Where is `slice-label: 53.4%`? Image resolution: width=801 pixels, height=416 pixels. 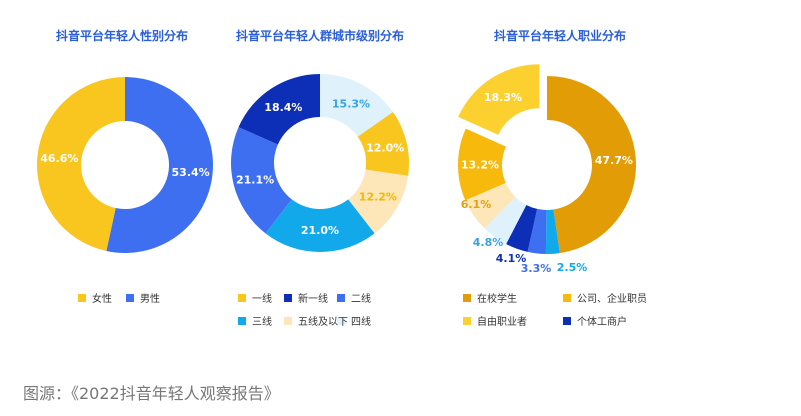 slice-label: 53.4% is located at coordinates (191, 172).